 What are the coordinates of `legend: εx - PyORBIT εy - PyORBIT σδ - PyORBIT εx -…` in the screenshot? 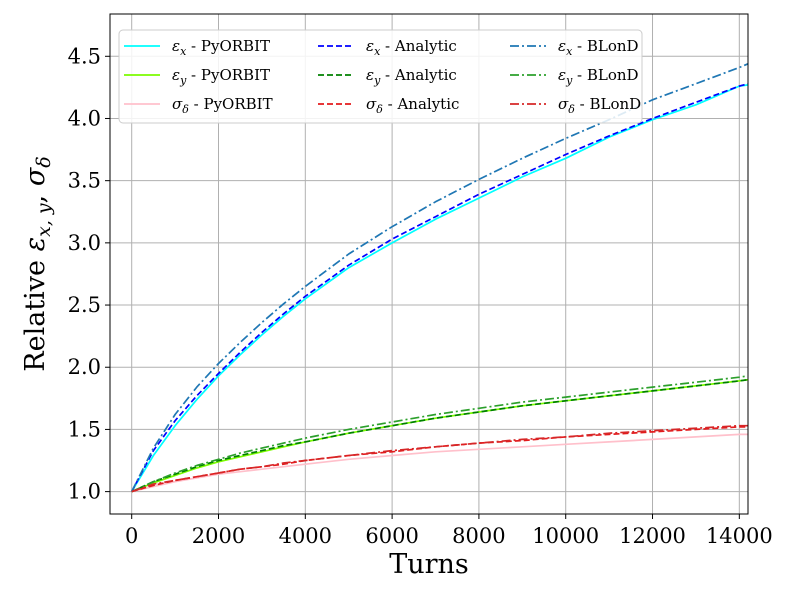 It's located at (380, 76).